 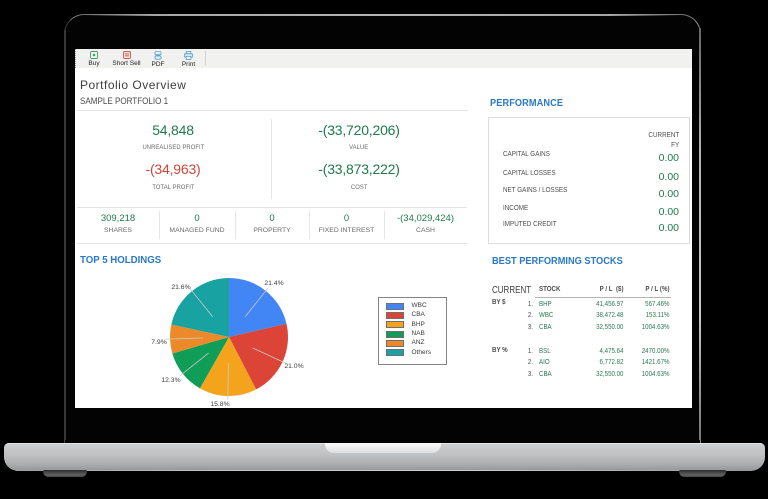 What do you see at coordinates (159, 342) in the screenshot?
I see `svg-text: 7.9%` at bounding box center [159, 342].